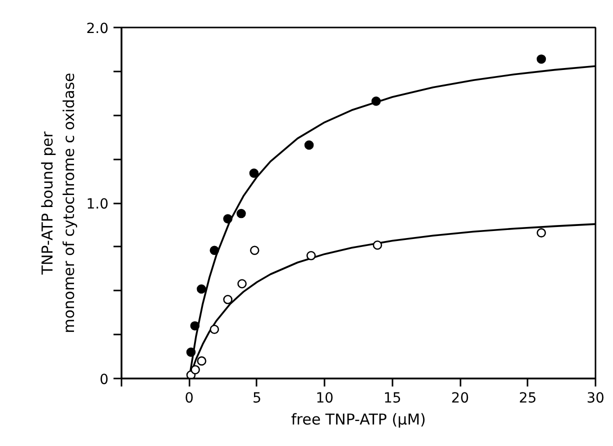 The image size is (613, 446). Describe the element at coordinates (460, 398) in the screenshot. I see `x-tick-label: 20` at that location.